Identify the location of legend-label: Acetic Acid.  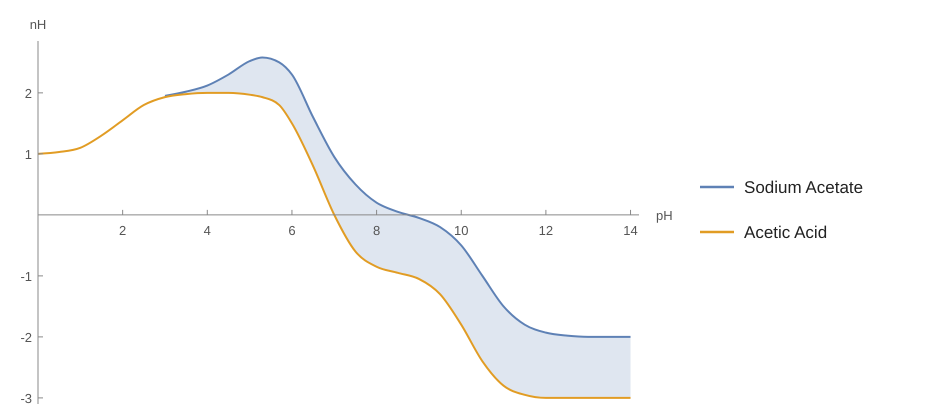
(786, 232).